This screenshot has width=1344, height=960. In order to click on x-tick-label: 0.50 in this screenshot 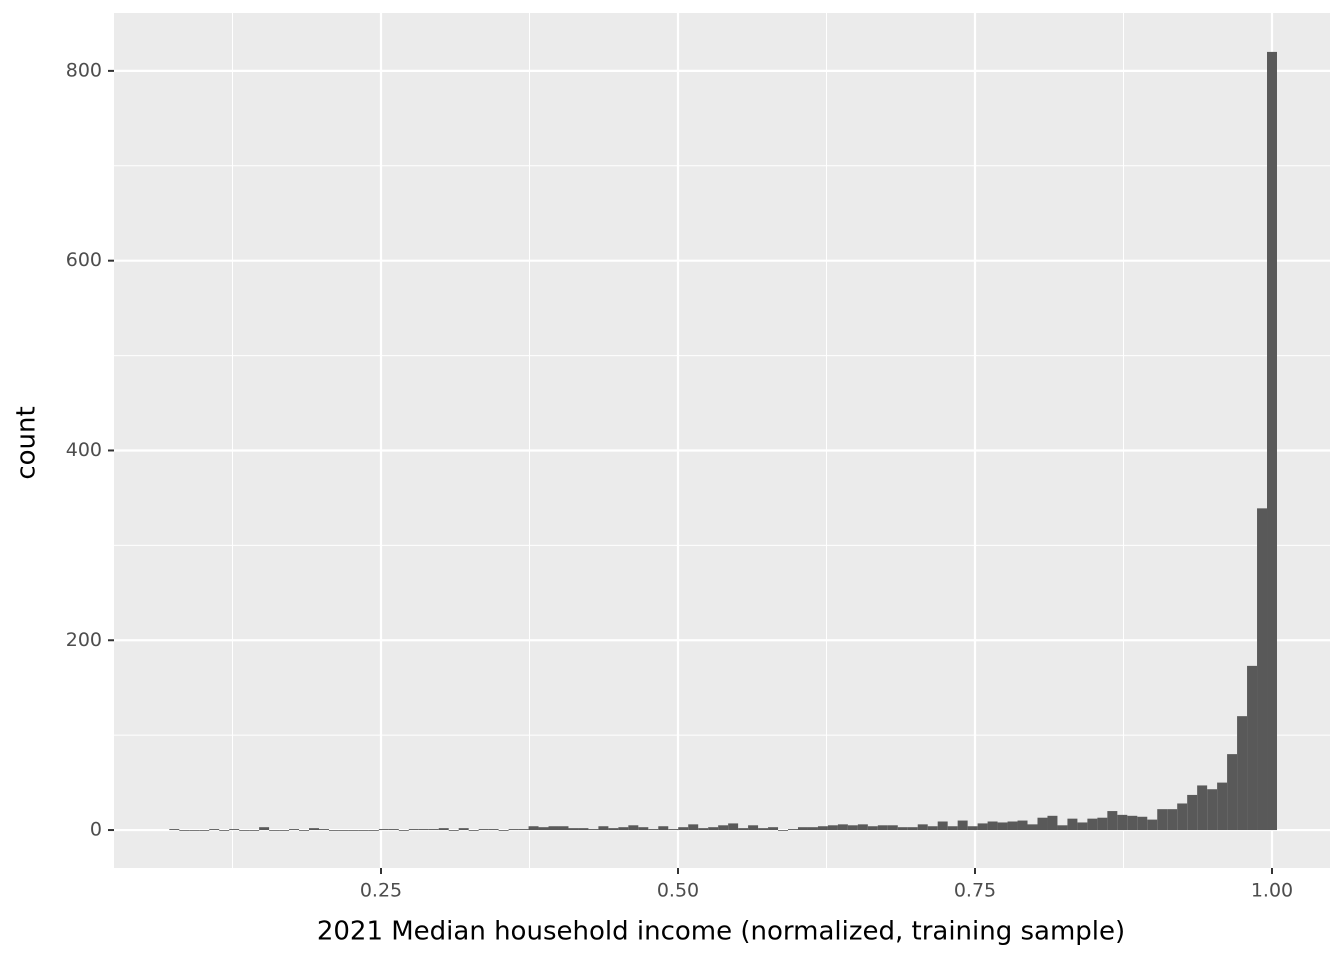, I will do `click(678, 891)`.